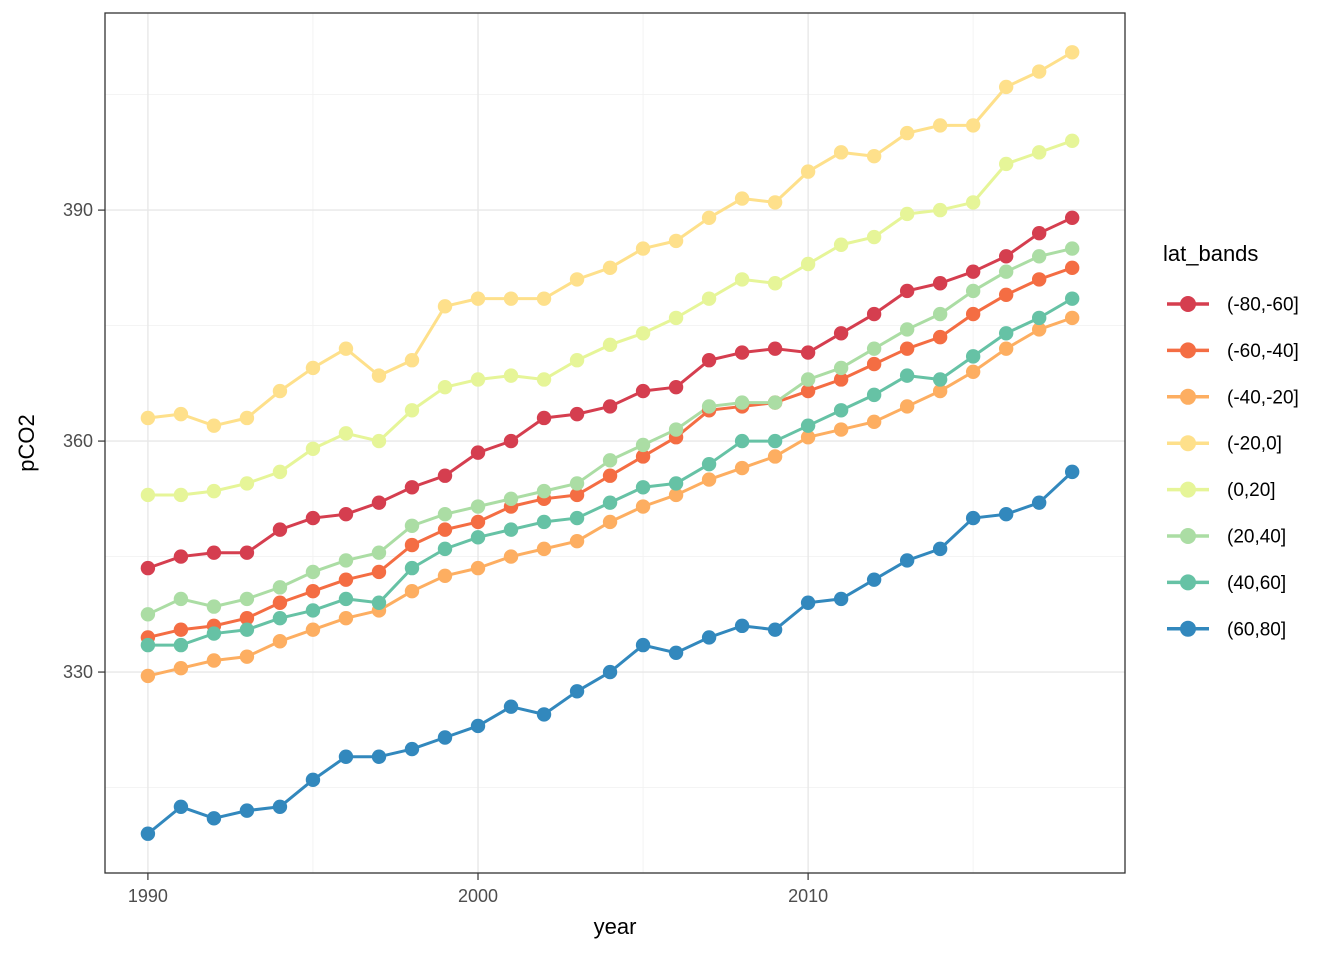  I want to click on x-tick-label: 1990, so click(148, 896).